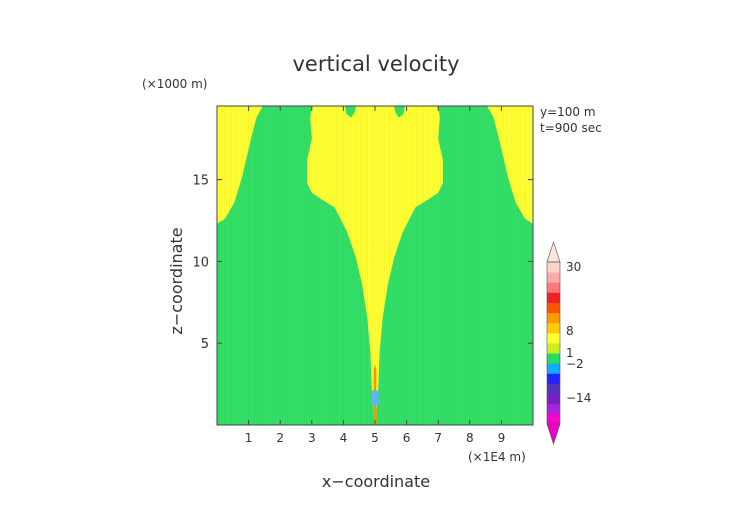  I want to click on colorbar-top-arrow, so click(553, 252).